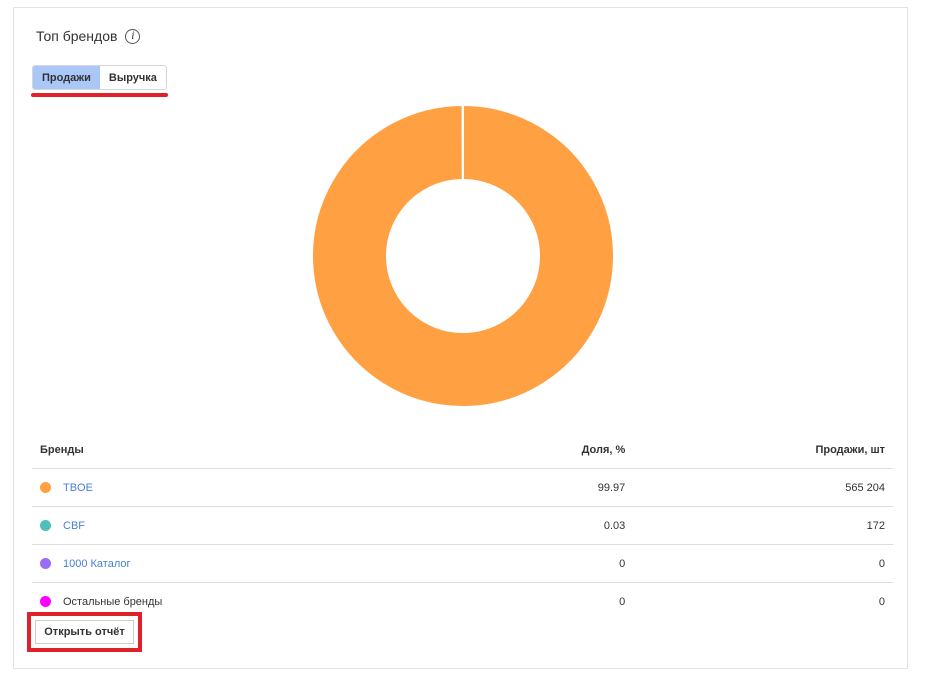  What do you see at coordinates (99, 95) in the screenshot?
I see `highlight-underline` at bounding box center [99, 95].